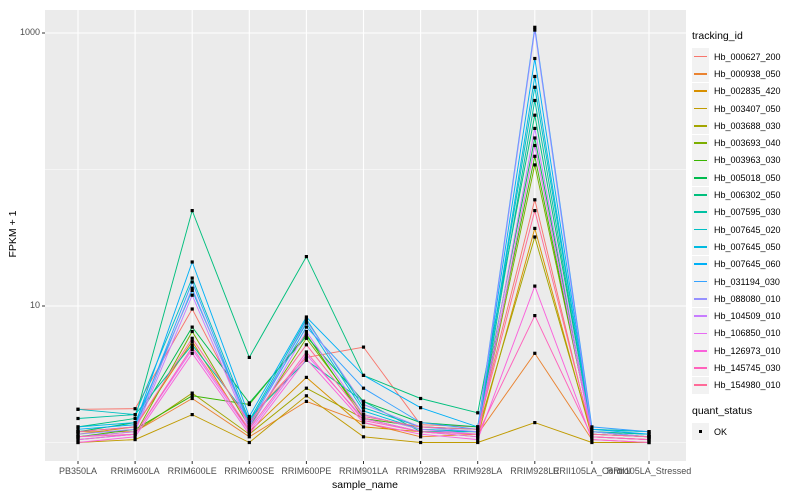  What do you see at coordinates (747, 229) in the screenshot?
I see `legend-entry-label: Hb_007645_020` at bounding box center [747, 229].